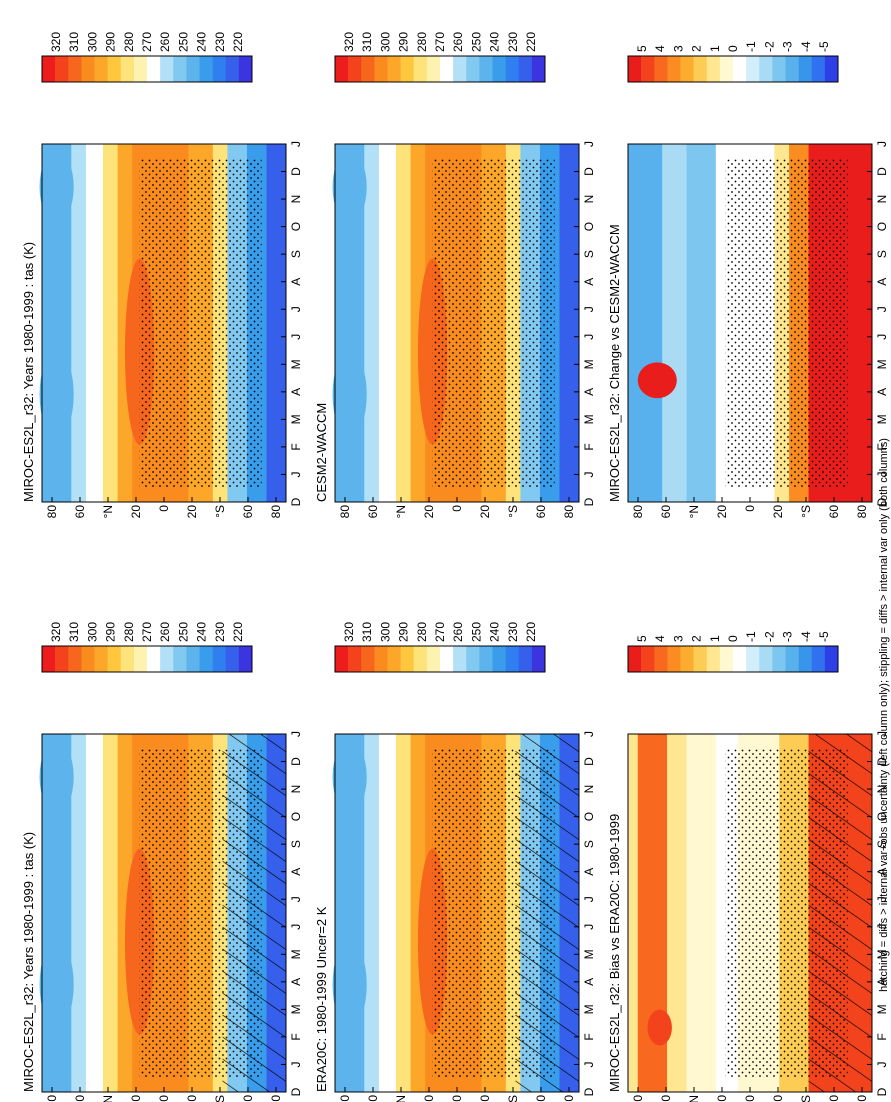 This screenshot has width=891, height=1102. Describe the element at coordinates (750, 323) in the screenshot. I see `plot-area` at that location.